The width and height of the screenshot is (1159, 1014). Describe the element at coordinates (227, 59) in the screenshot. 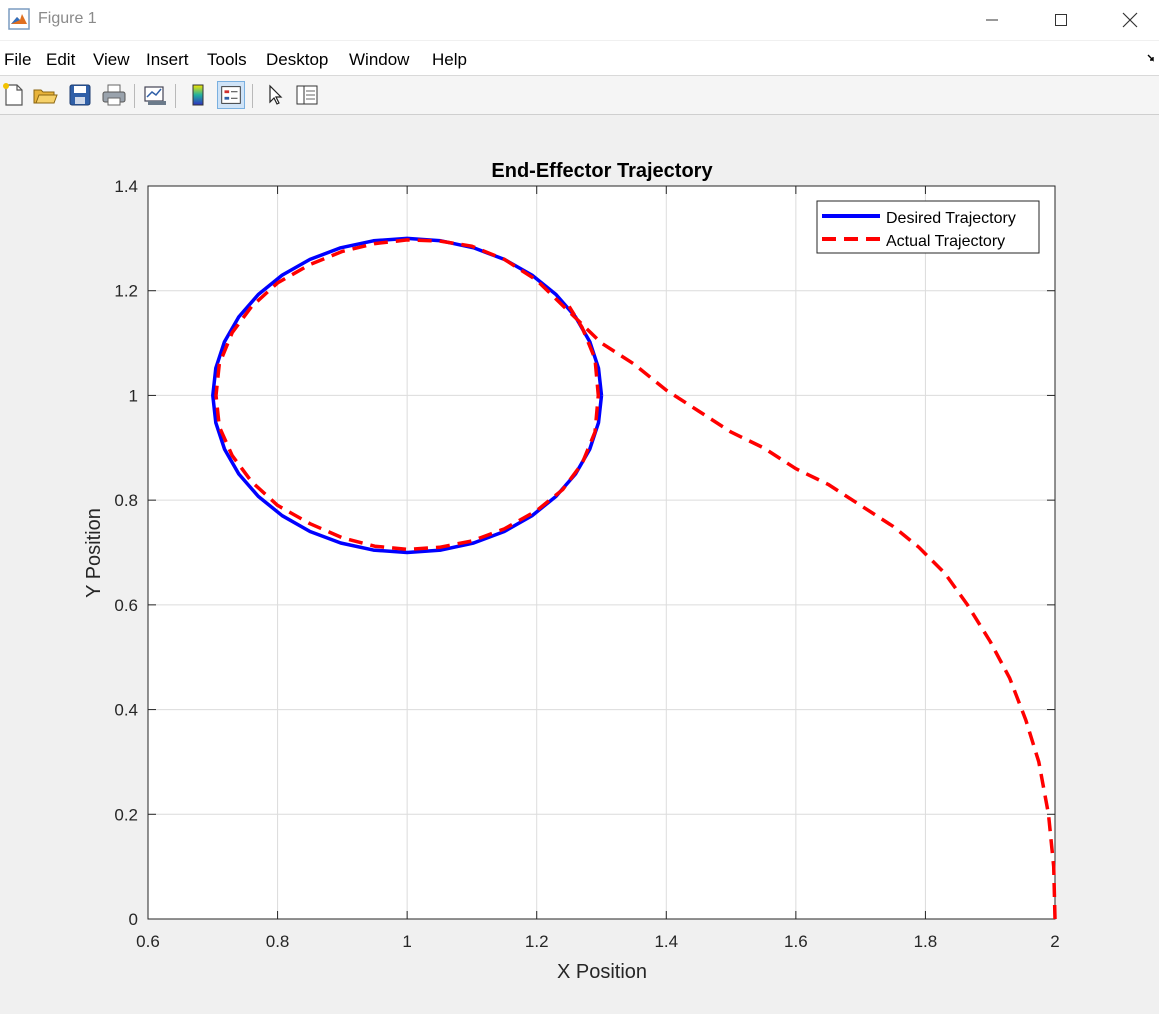

I see `menu-tools: Tools` at that location.